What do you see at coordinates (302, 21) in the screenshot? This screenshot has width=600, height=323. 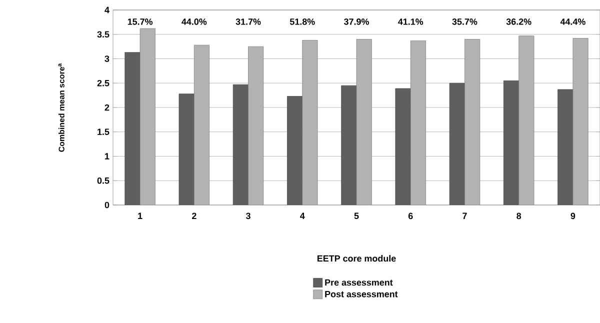 I see `annotation: 51.8%` at bounding box center [302, 21].